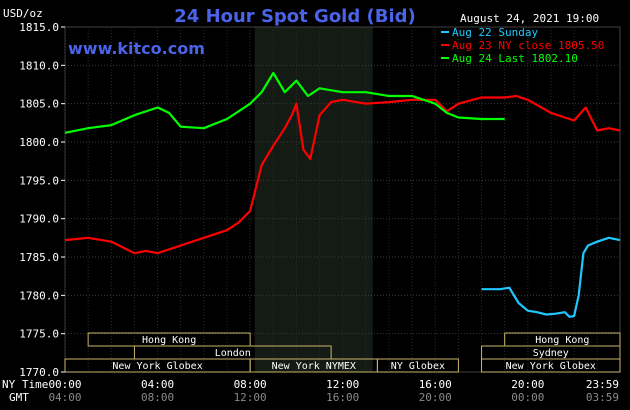 The image size is (630, 410). I want to click on x-tick-label-ny: 04:00, so click(157, 384).